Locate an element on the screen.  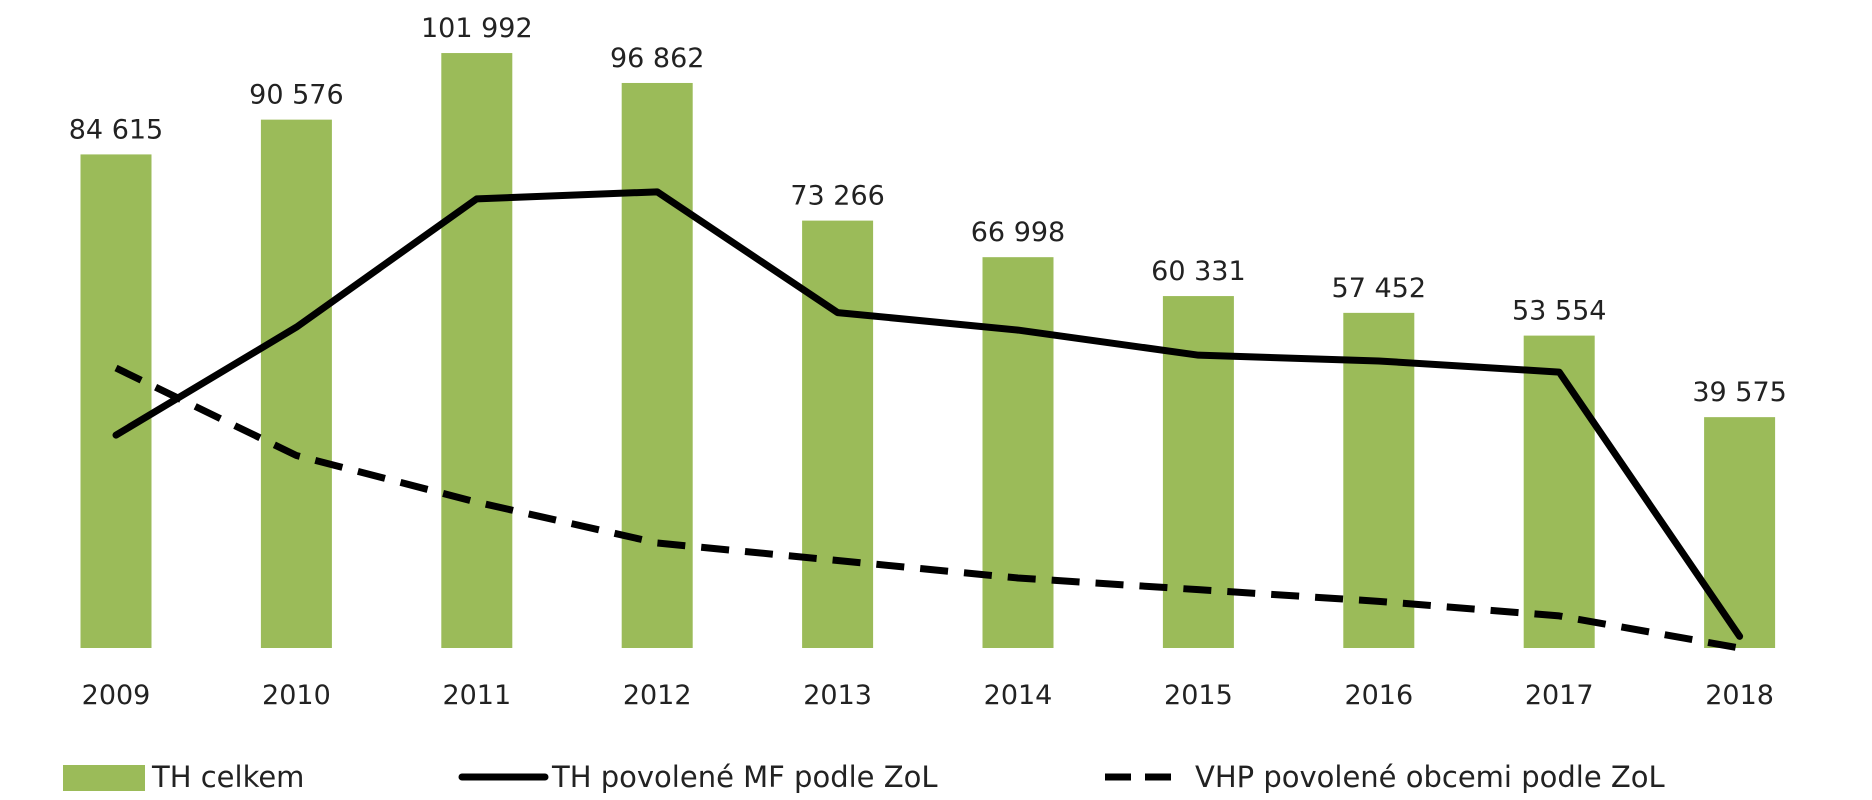
bar-value-label-2011: 101 992 is located at coordinates (477, 28).